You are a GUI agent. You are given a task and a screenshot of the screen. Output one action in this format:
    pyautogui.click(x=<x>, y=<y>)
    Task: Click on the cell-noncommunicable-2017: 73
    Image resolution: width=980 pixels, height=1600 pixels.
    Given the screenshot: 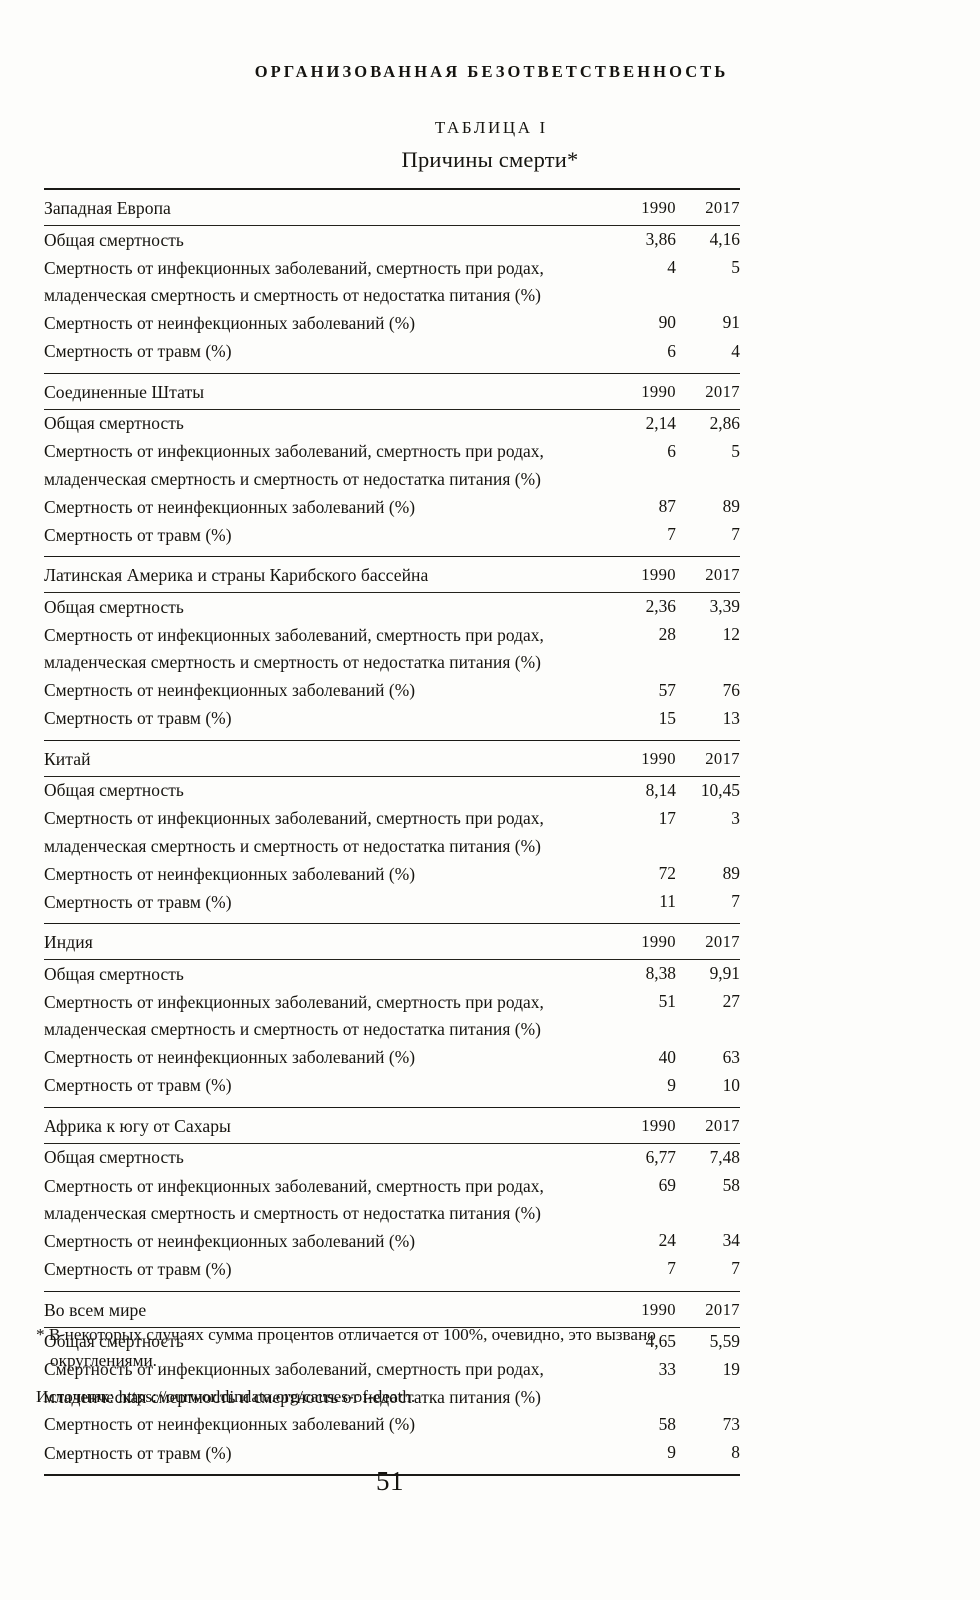 What is the action you would take?
    pyautogui.click(x=731, y=1423)
    